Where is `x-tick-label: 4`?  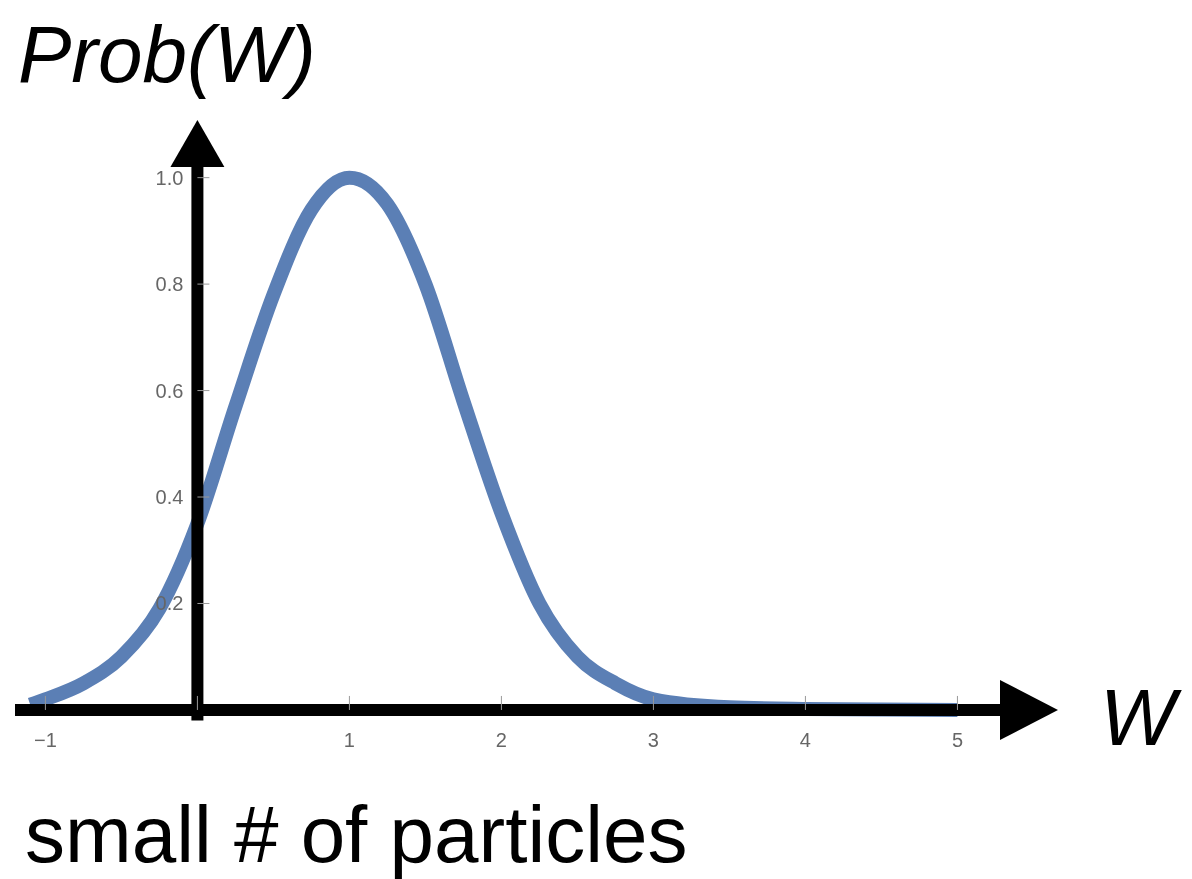 x-tick-label: 4 is located at coordinates (805, 739).